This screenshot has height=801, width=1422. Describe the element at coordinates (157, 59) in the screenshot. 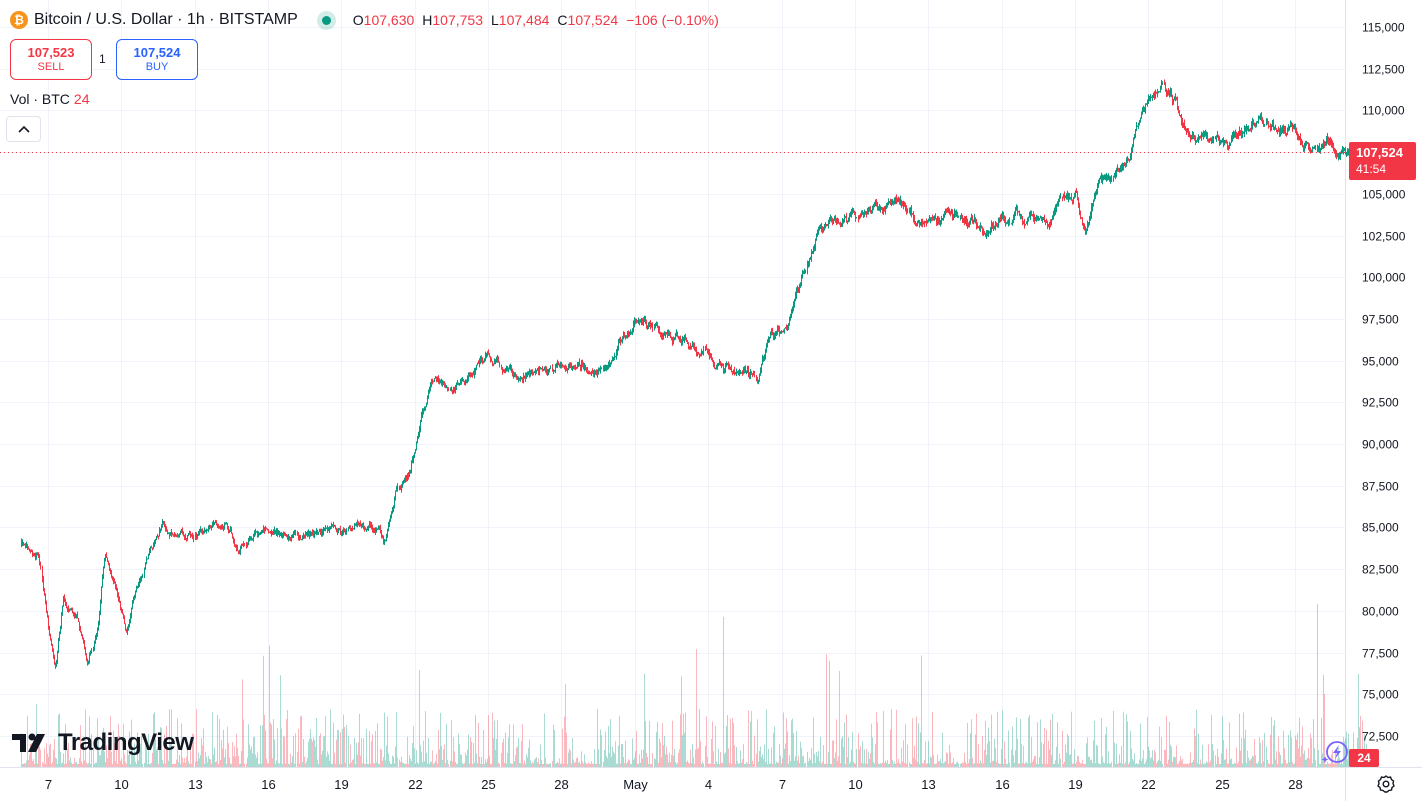

I see `buy-button: 107,524 BUY` at that location.